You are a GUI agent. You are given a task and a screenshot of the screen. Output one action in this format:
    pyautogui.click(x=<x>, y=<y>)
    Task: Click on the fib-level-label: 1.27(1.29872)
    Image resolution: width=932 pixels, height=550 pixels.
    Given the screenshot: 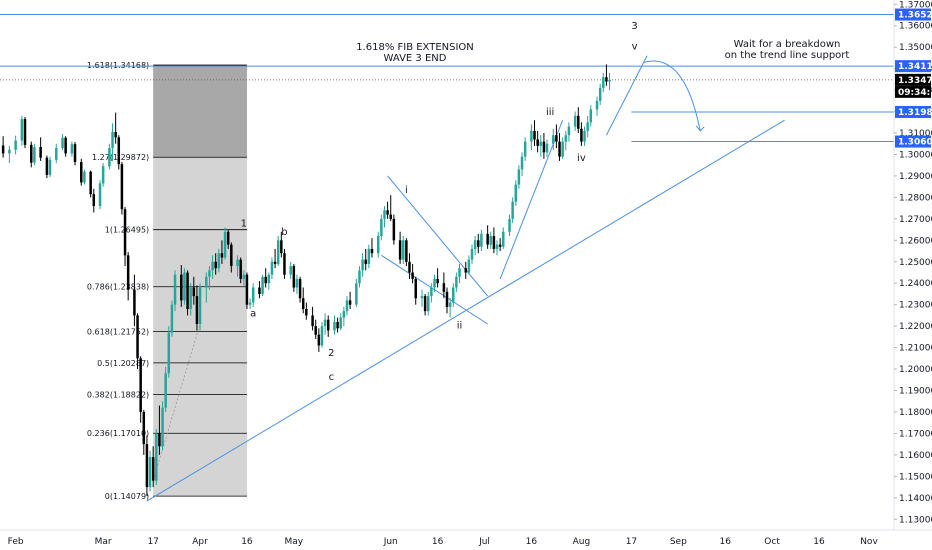 What is the action you would take?
    pyautogui.click(x=120, y=157)
    